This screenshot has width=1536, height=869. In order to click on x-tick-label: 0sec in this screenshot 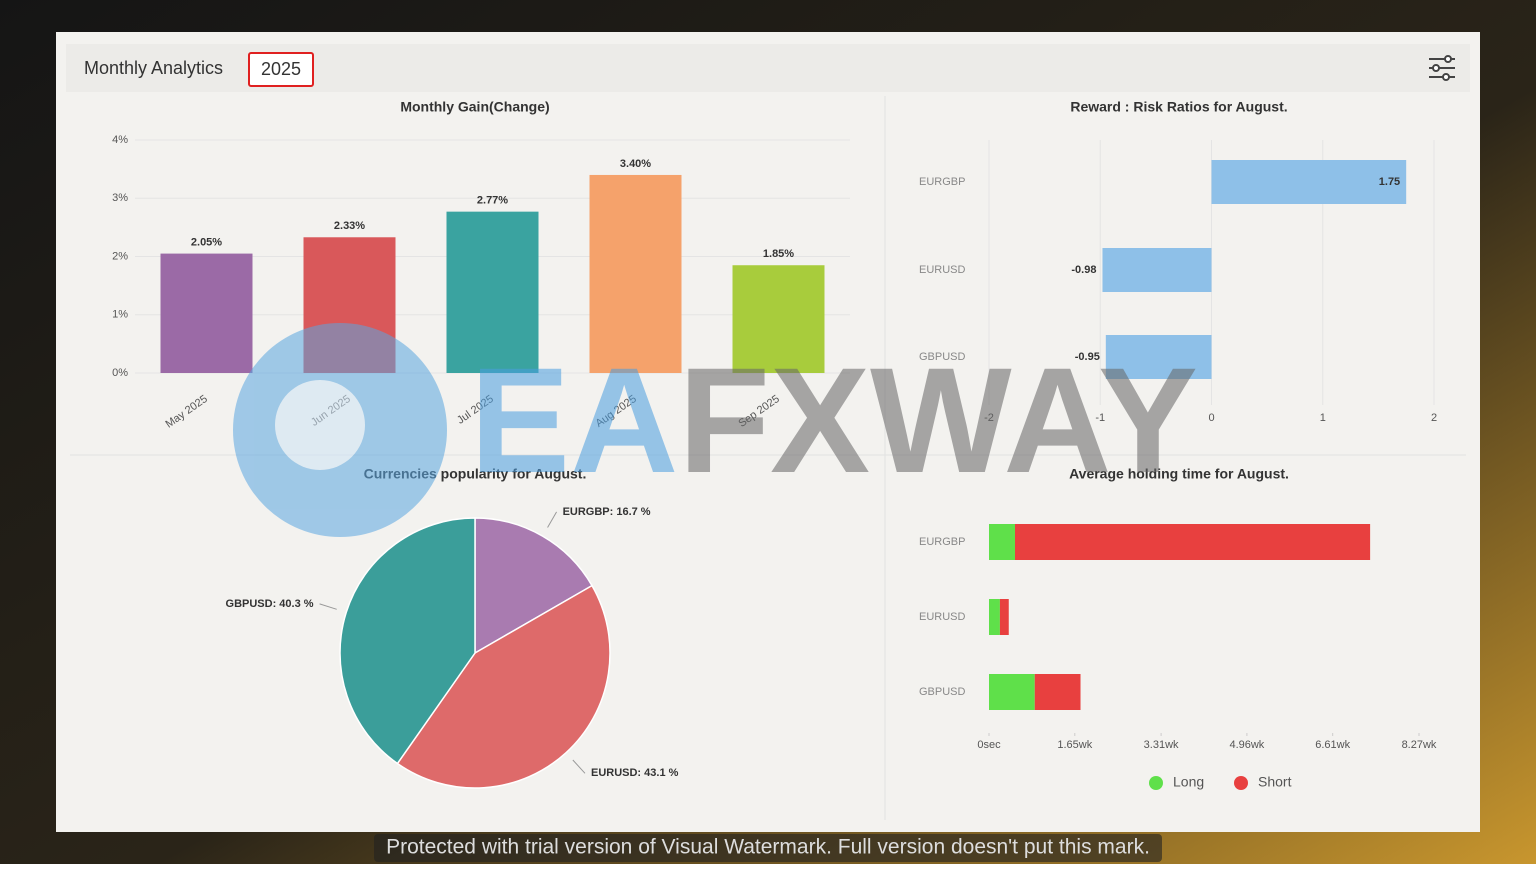, I will do `click(989, 745)`.